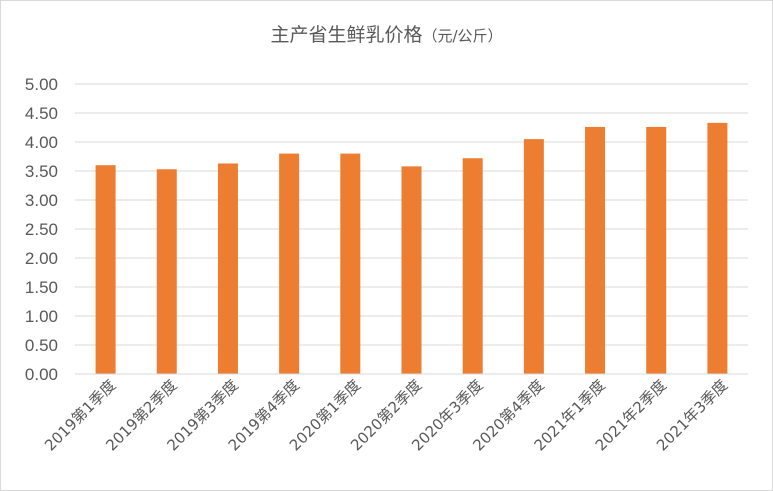 The image size is (773, 491). Describe the element at coordinates (41, 229) in the screenshot. I see `y-tick-label: 2.50` at that location.